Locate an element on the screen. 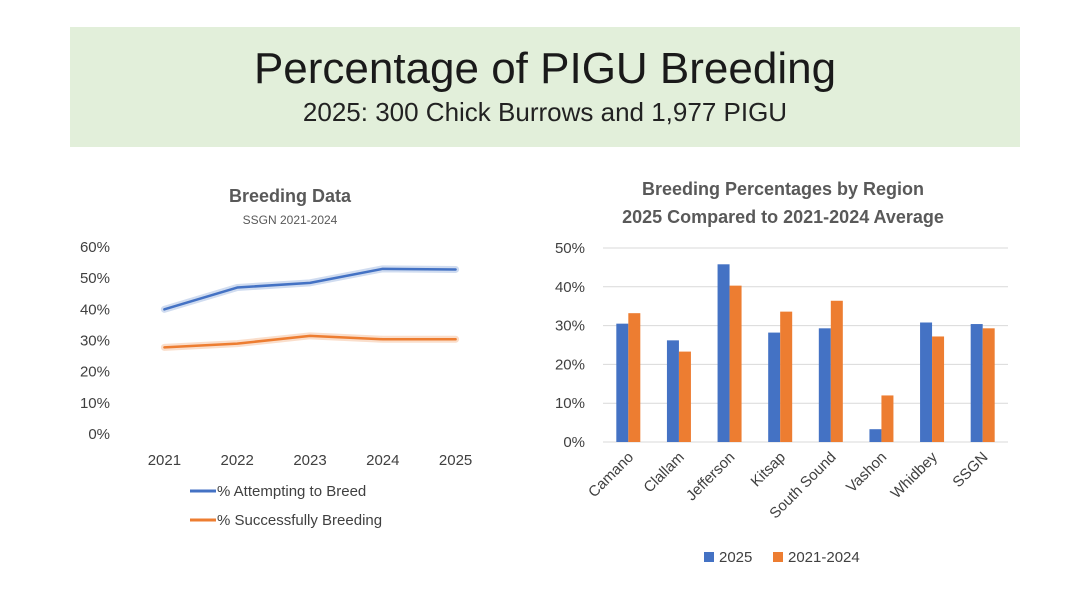  slide-subtitle: 2025: 300 Chick Burrows and 1,977 PIGU is located at coordinates (545, 112).